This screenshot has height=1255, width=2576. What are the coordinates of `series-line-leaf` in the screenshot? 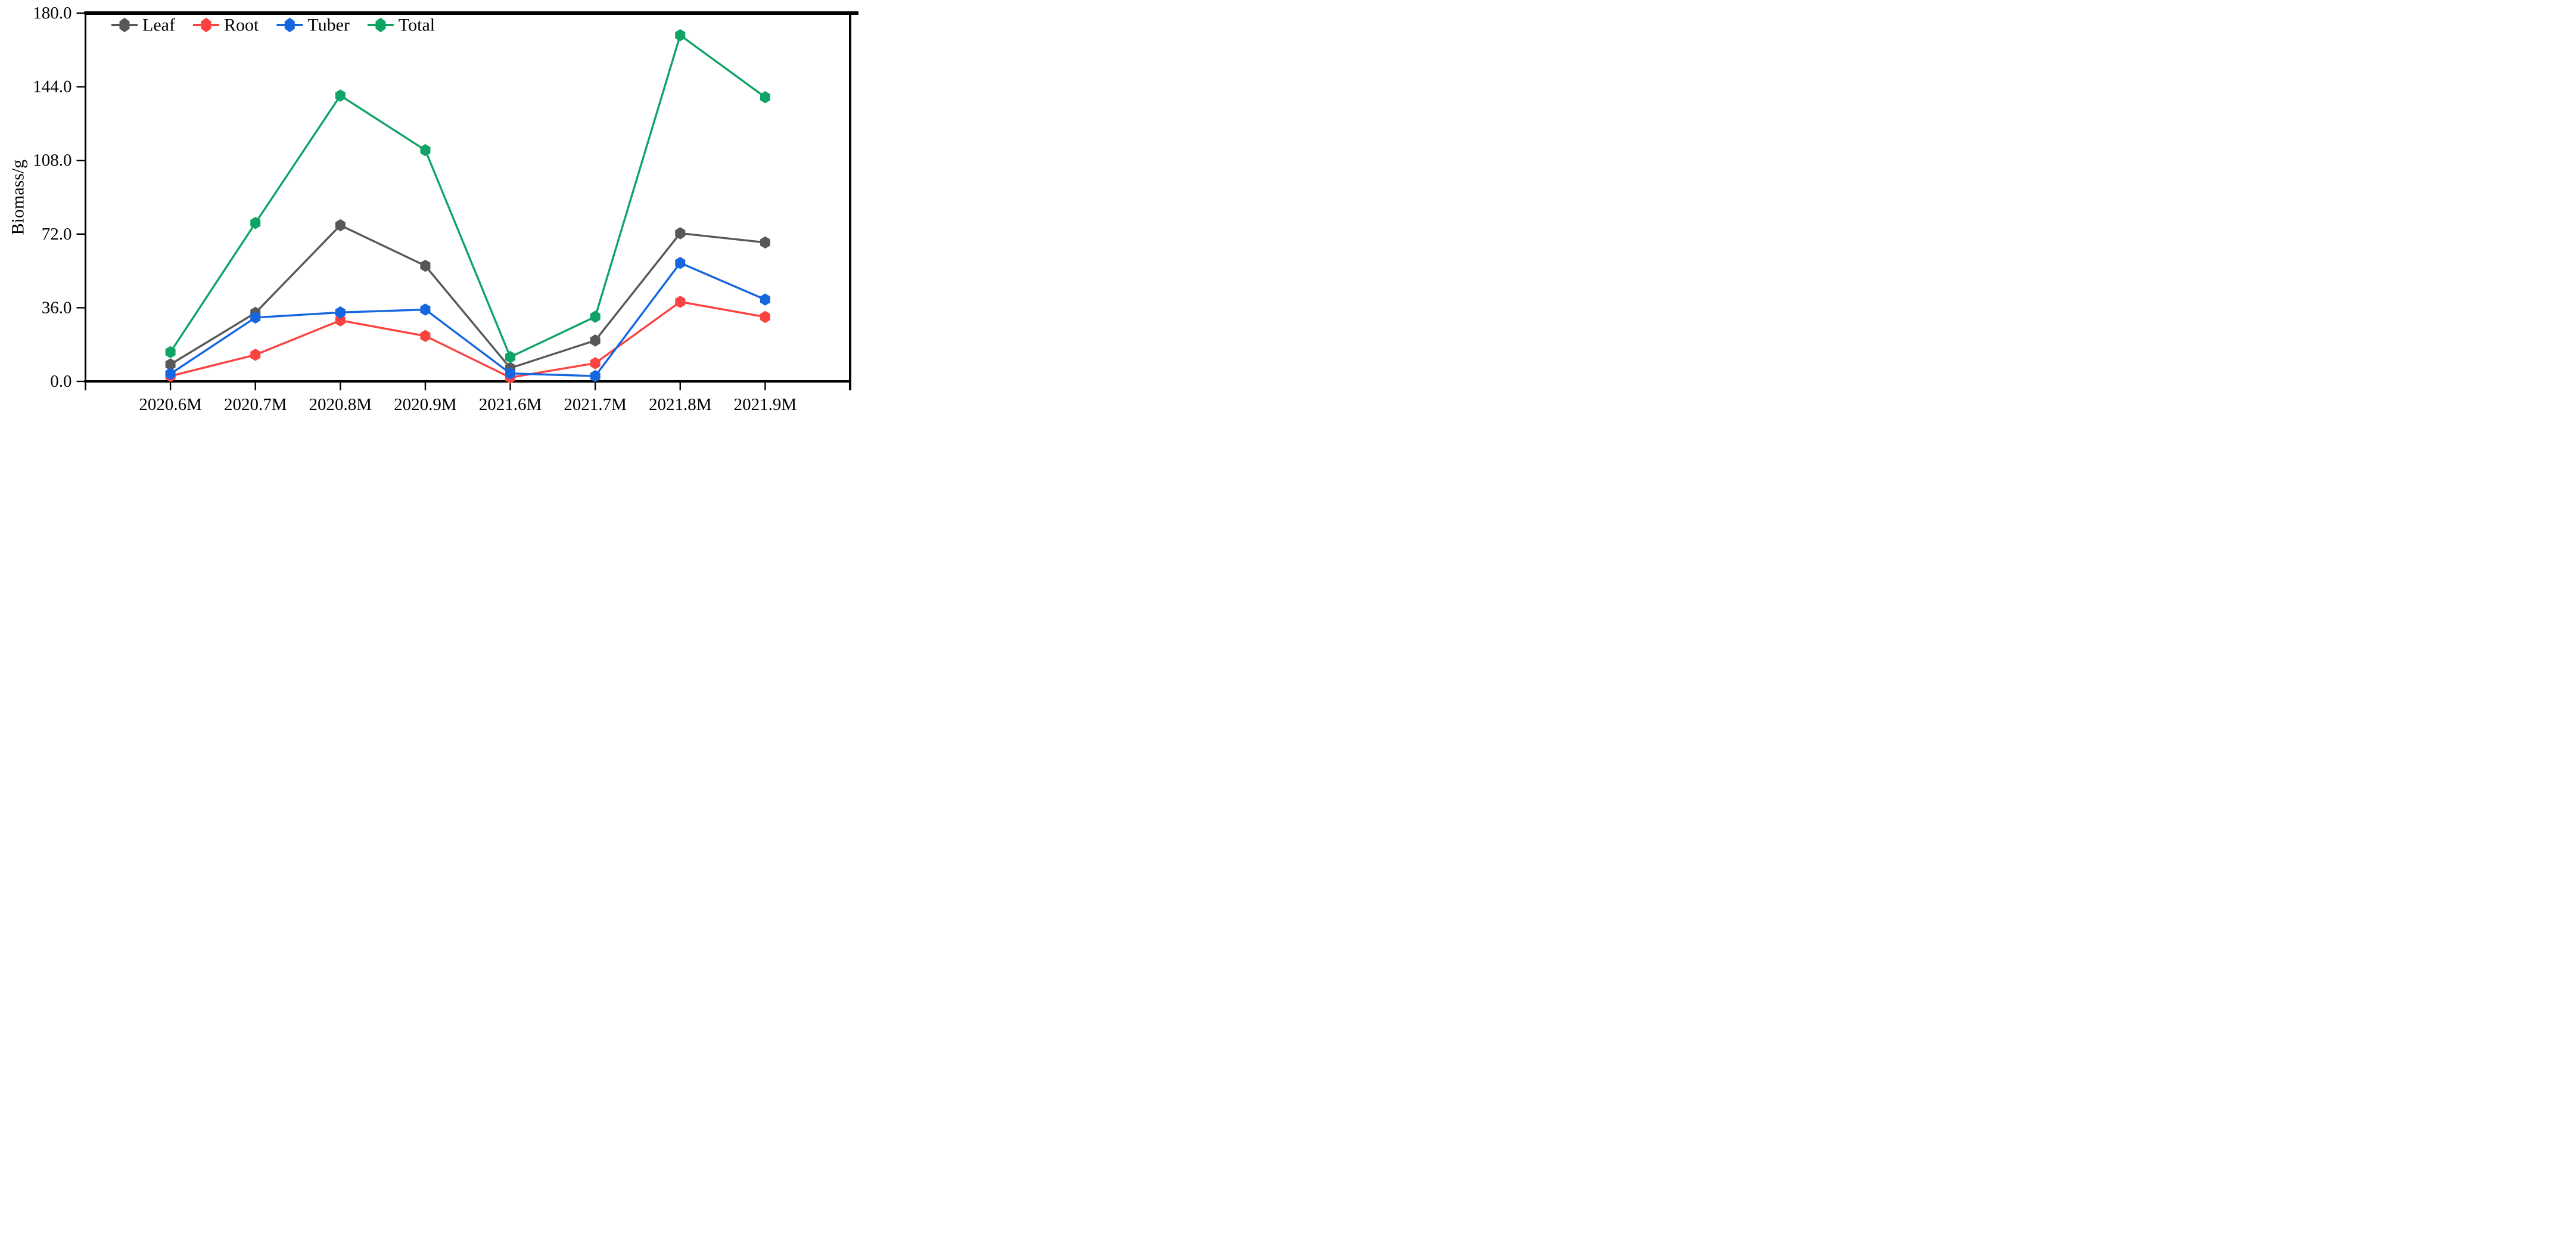 It's located at (468, 296).